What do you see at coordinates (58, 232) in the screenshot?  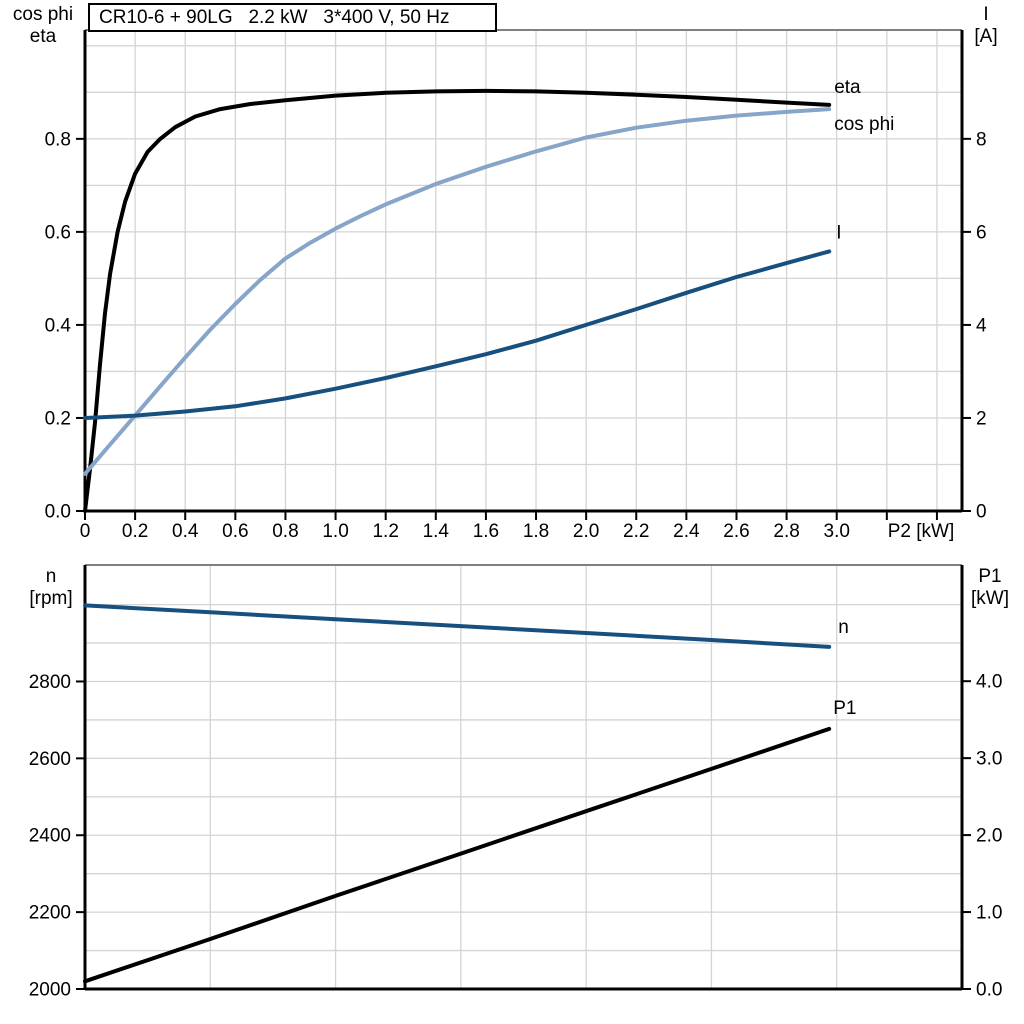 I see `left-tick-label: 0.6` at bounding box center [58, 232].